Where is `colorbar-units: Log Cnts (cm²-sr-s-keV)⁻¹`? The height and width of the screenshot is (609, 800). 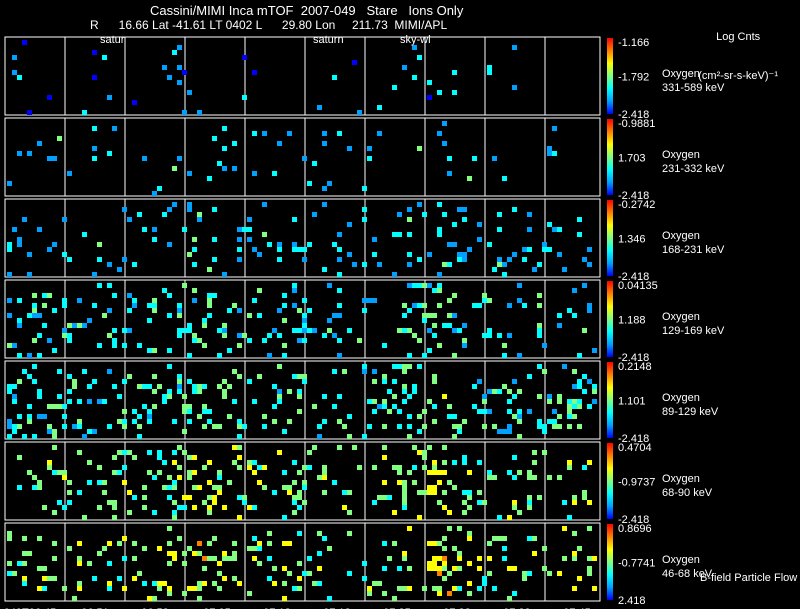
colorbar-units: Log Cnts (cm²-sr-s-keV)⁻¹ is located at coordinates (738, 50).